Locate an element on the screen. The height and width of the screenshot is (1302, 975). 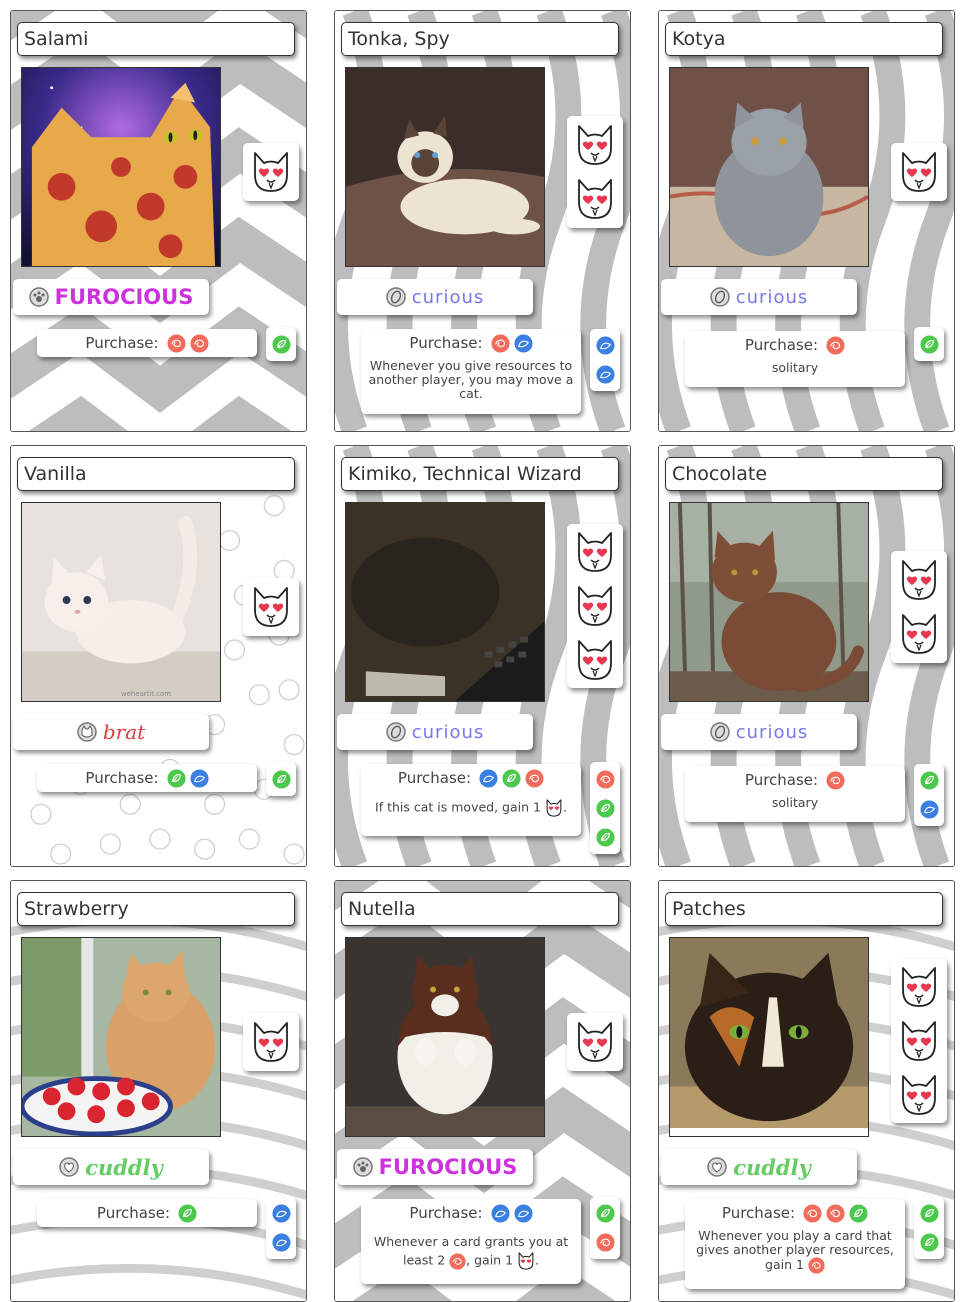
card-chocolate: Chocolate curious Purchase: solitary is located at coordinates (806, 656).